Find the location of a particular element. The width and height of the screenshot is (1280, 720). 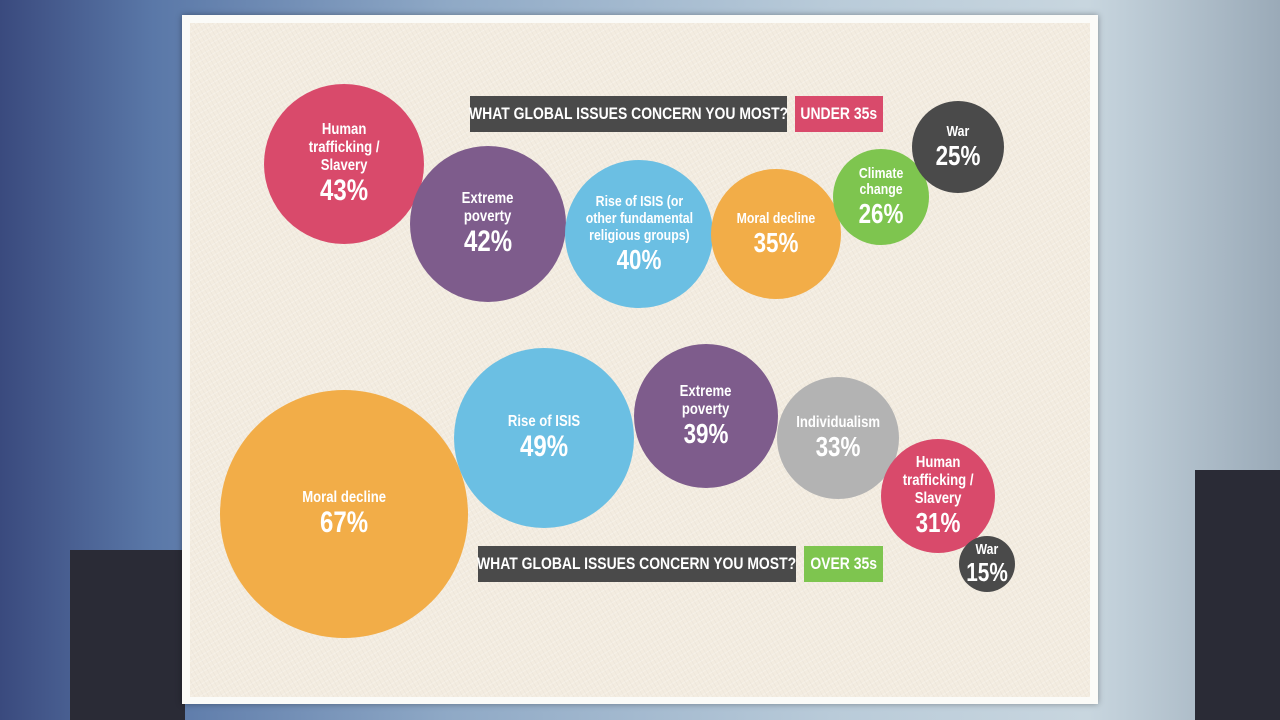

bubble-over35: Extreme poverty 39% is located at coordinates (706, 416).